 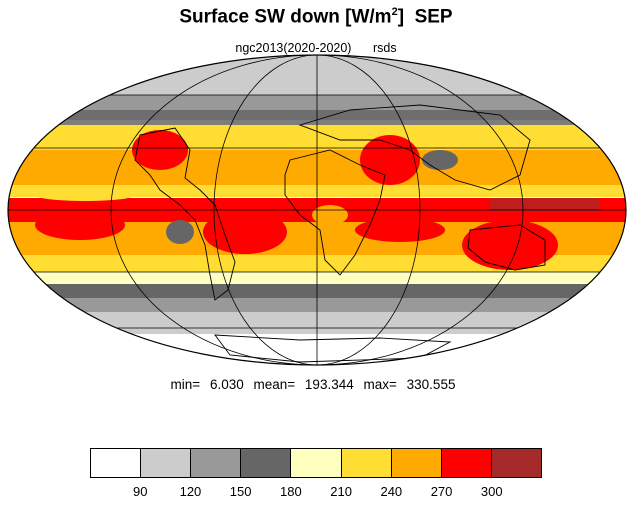 I want to click on color-legend, so click(x=316, y=463).